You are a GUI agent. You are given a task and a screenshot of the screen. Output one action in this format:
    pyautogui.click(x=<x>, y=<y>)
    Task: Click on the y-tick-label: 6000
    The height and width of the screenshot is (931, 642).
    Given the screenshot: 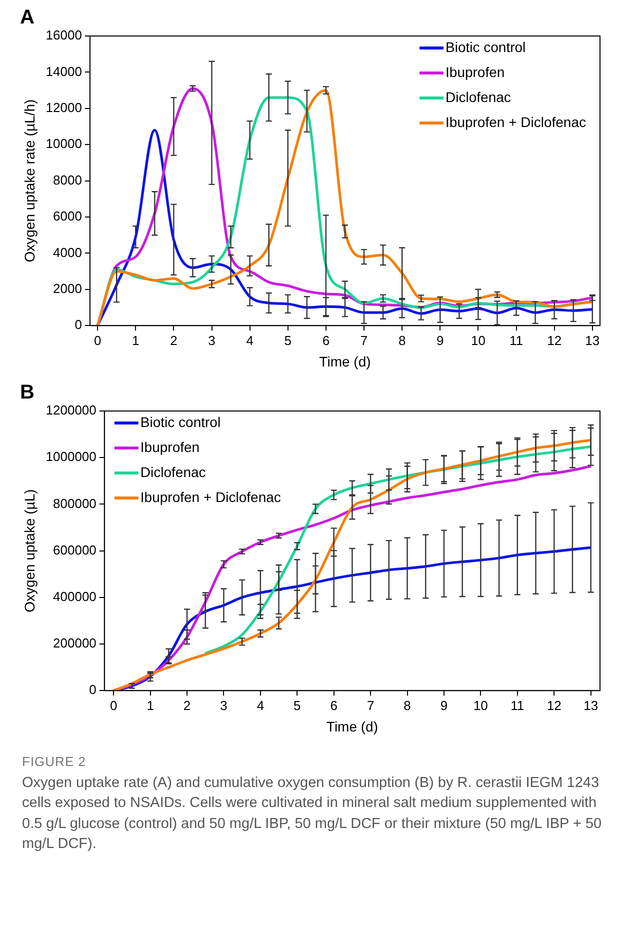 What is the action you would take?
    pyautogui.click(x=67, y=216)
    